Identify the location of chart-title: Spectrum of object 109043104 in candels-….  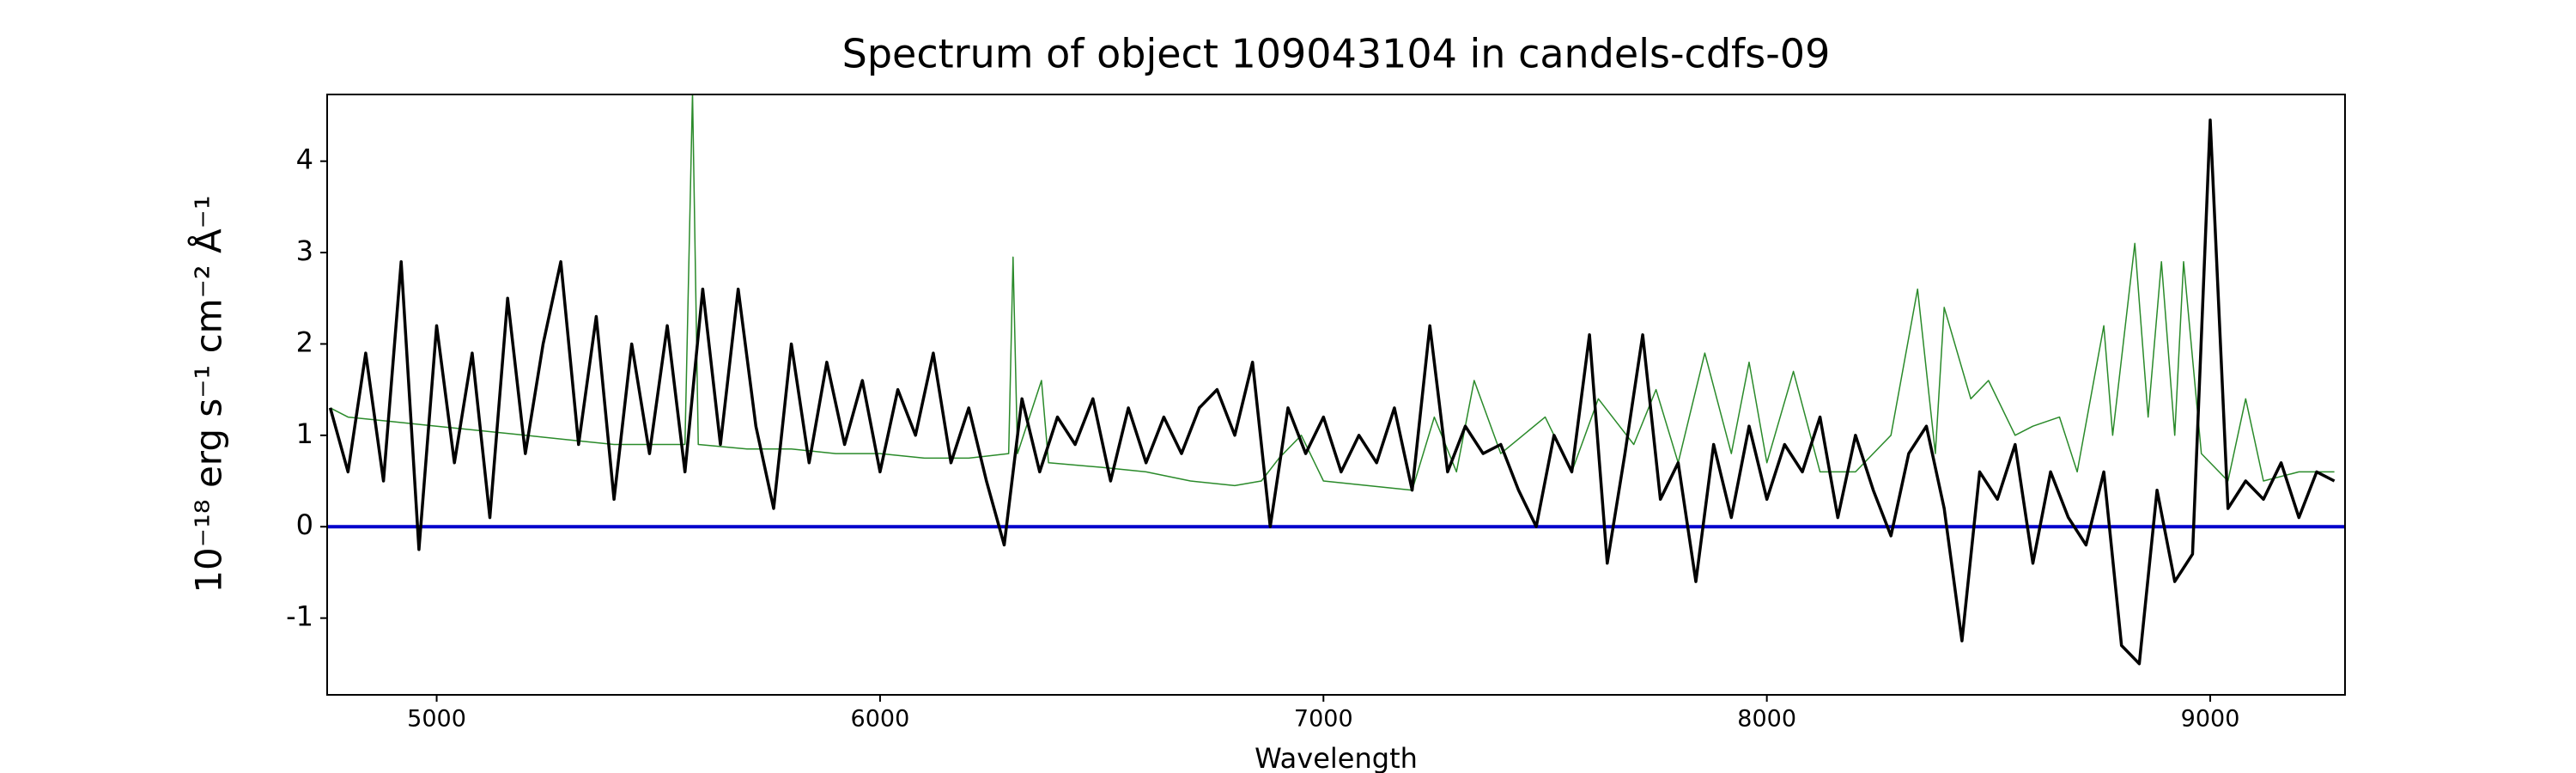
(1336, 54).